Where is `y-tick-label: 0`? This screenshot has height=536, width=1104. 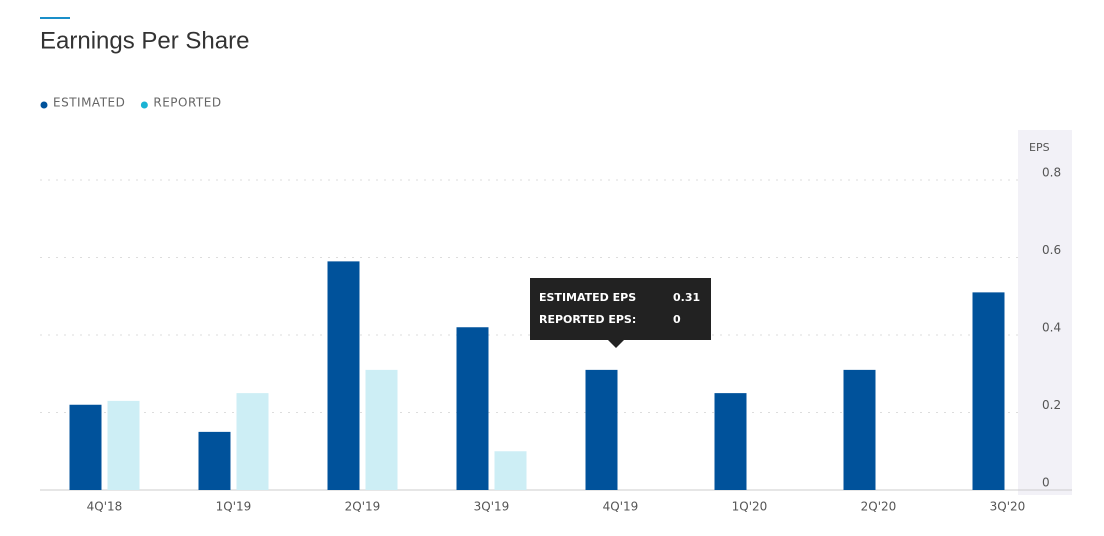
y-tick-label: 0 is located at coordinates (1046, 483).